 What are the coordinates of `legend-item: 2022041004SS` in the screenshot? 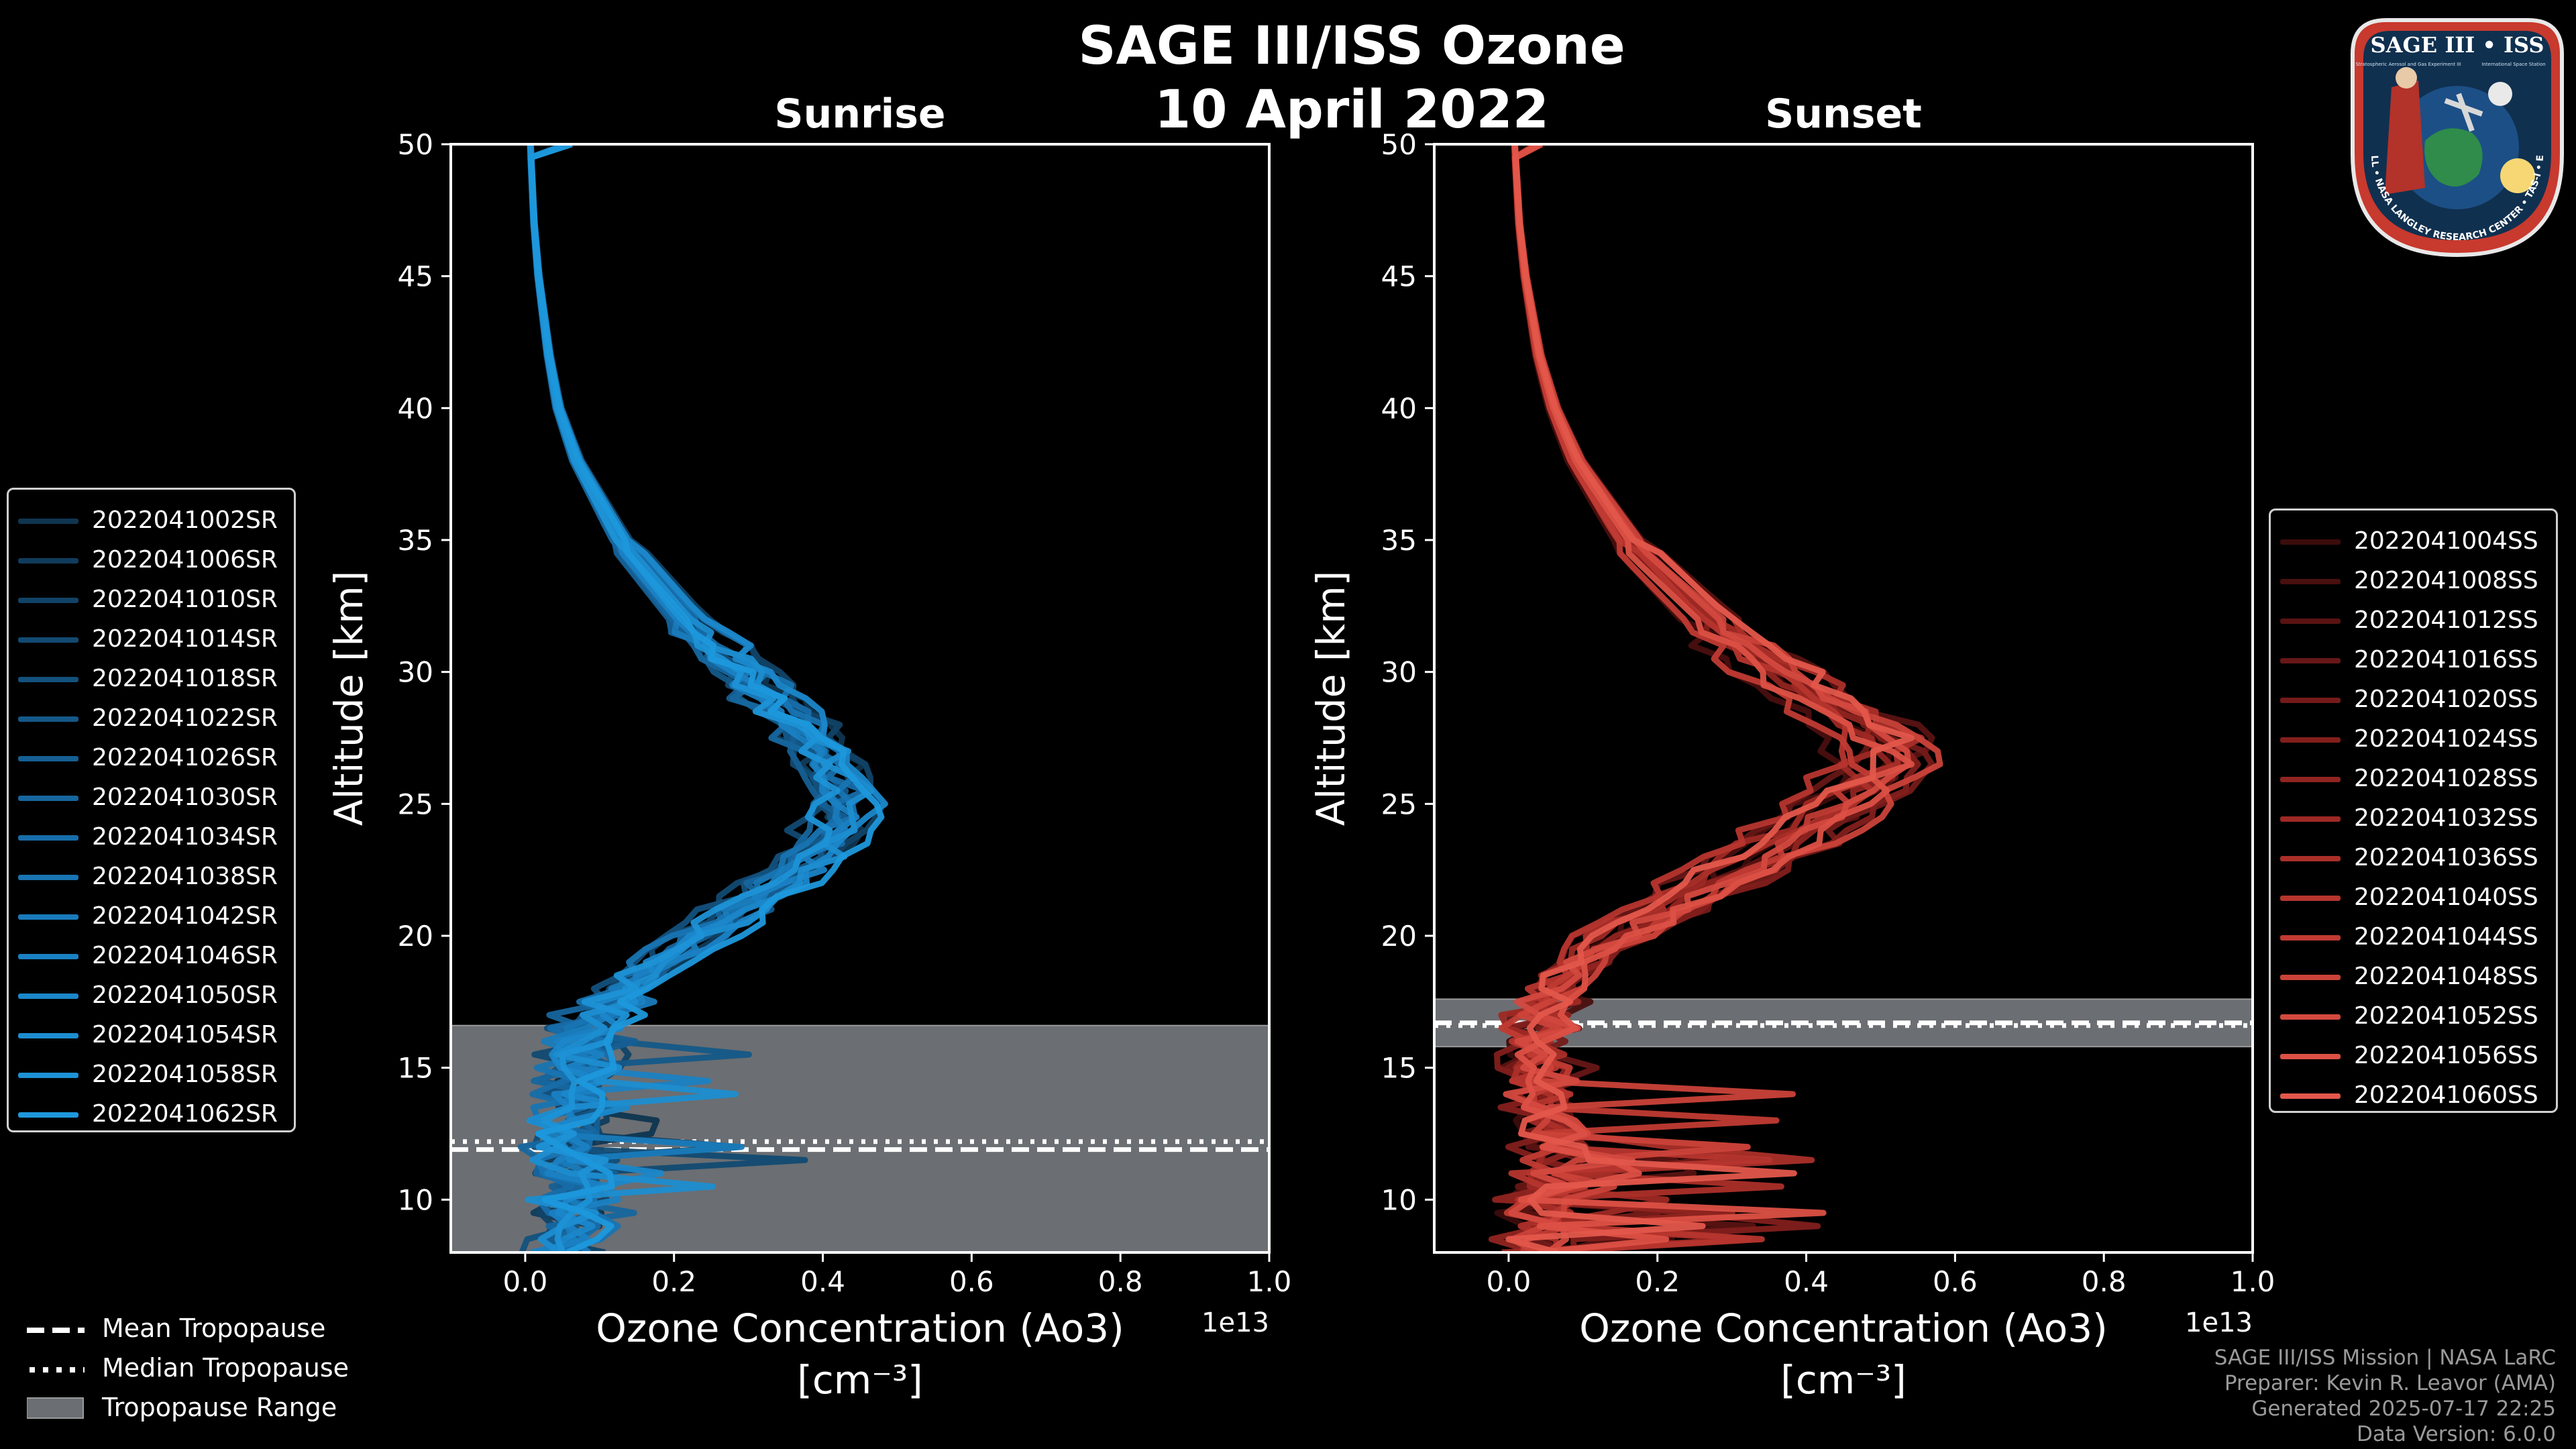 It's located at (2413, 541).